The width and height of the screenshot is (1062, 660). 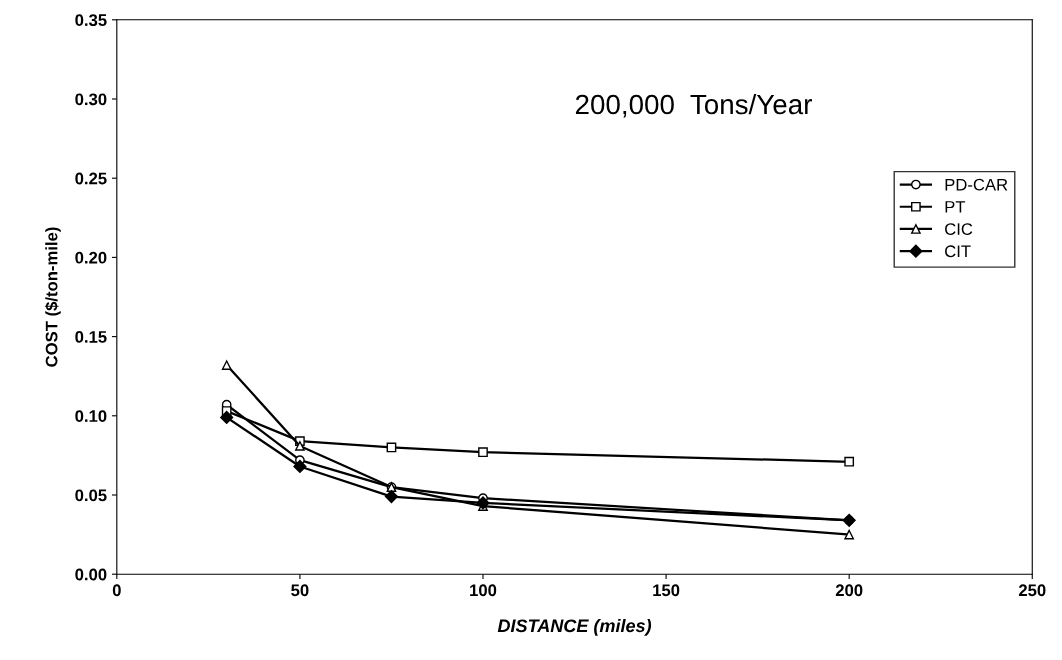 I want to click on legend-label: PD-CAR, so click(x=976, y=184).